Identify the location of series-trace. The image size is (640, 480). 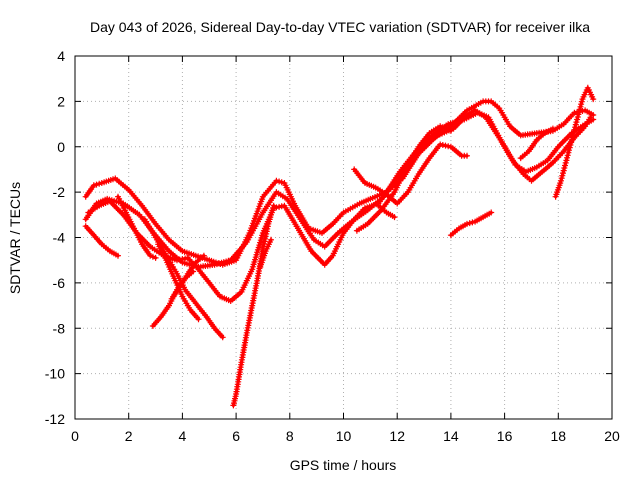
(410, 174).